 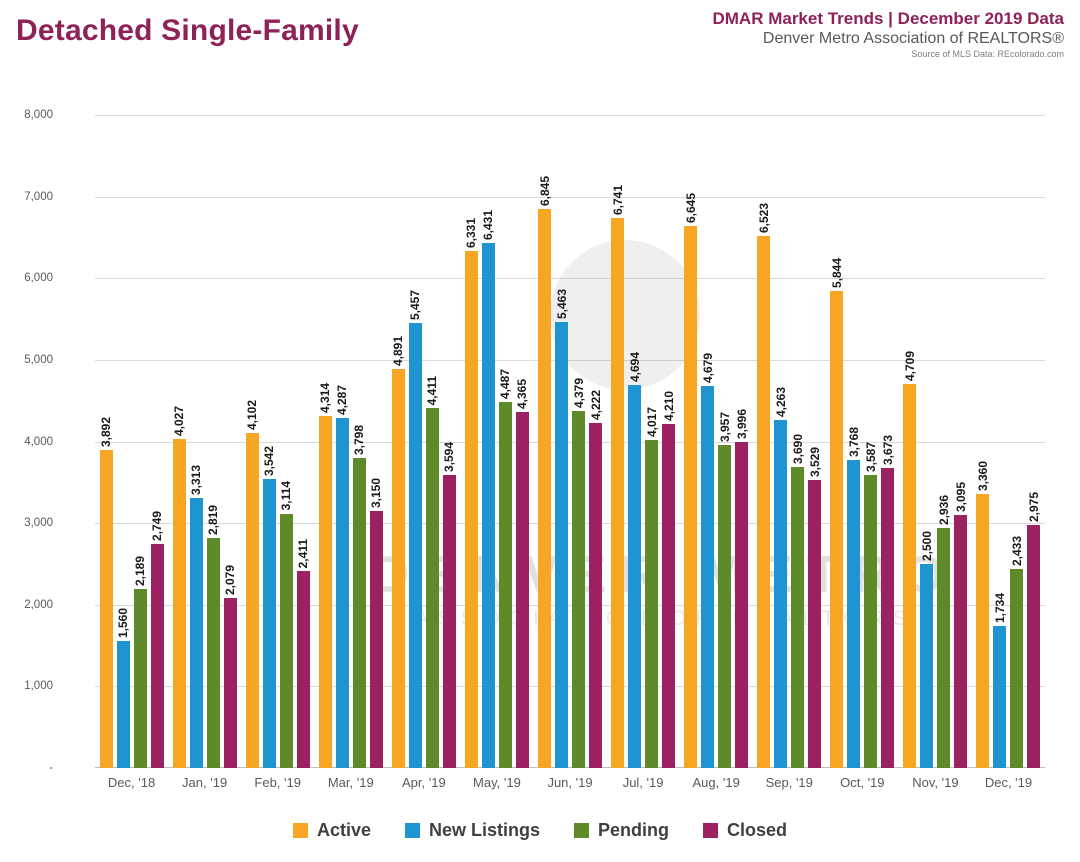 I want to click on bar-value-label: 3,542, so click(x=269, y=460).